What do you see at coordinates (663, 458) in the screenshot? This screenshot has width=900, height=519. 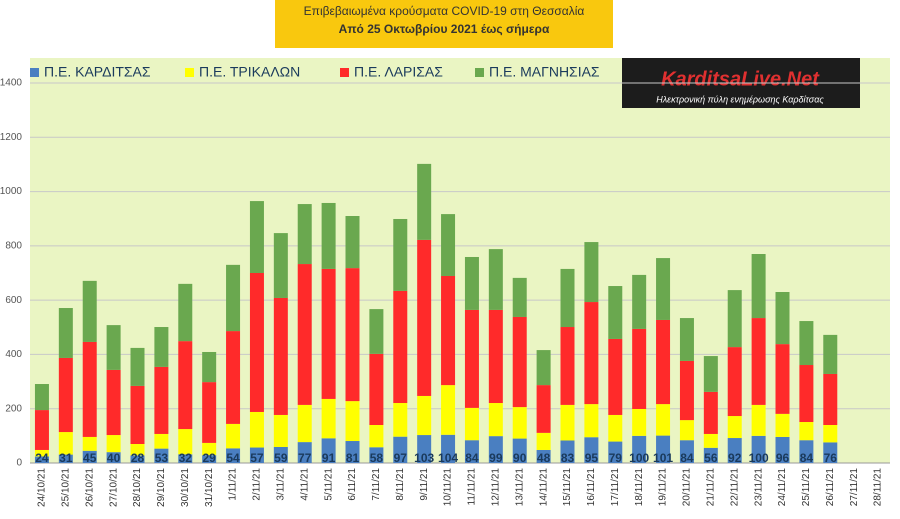 I see `data-label: 101` at bounding box center [663, 458].